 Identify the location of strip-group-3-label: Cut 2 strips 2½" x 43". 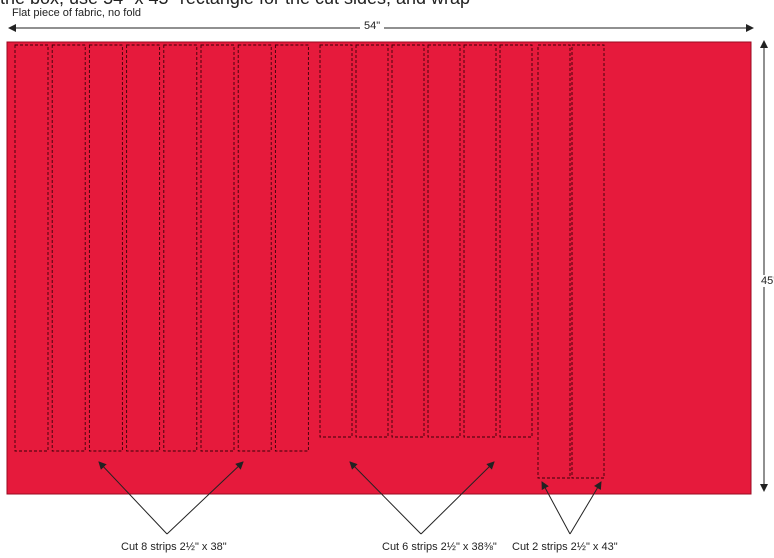
(565, 547).